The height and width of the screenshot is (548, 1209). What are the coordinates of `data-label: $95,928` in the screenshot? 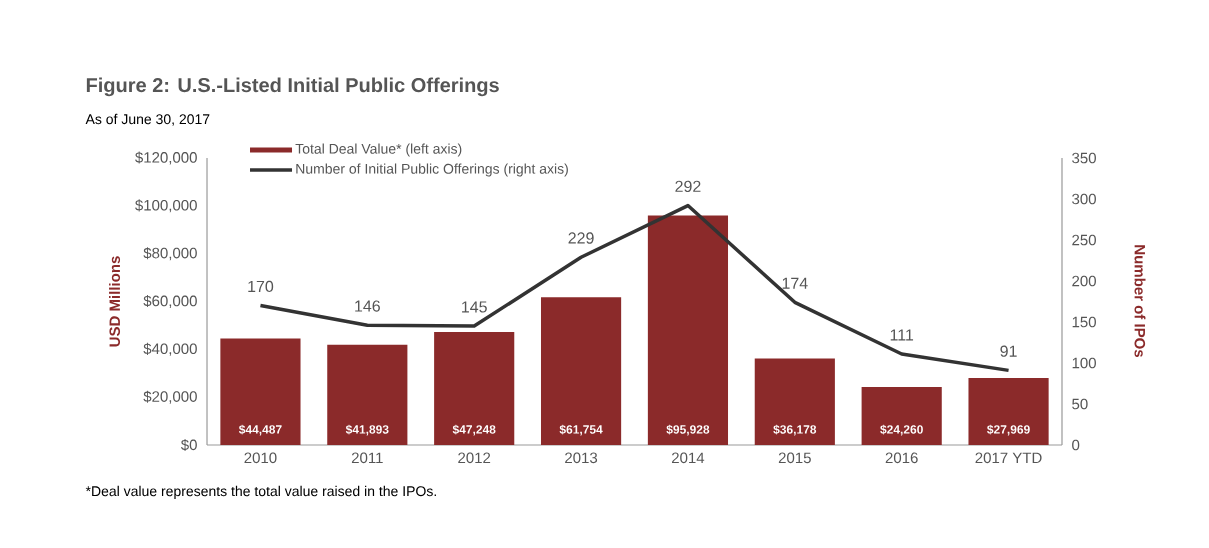 It's located at (688, 430).